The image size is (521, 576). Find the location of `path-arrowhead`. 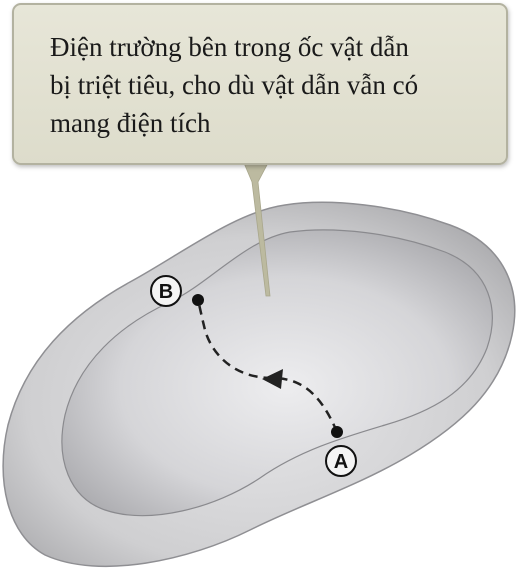

path-arrowhead is located at coordinates (272, 379).